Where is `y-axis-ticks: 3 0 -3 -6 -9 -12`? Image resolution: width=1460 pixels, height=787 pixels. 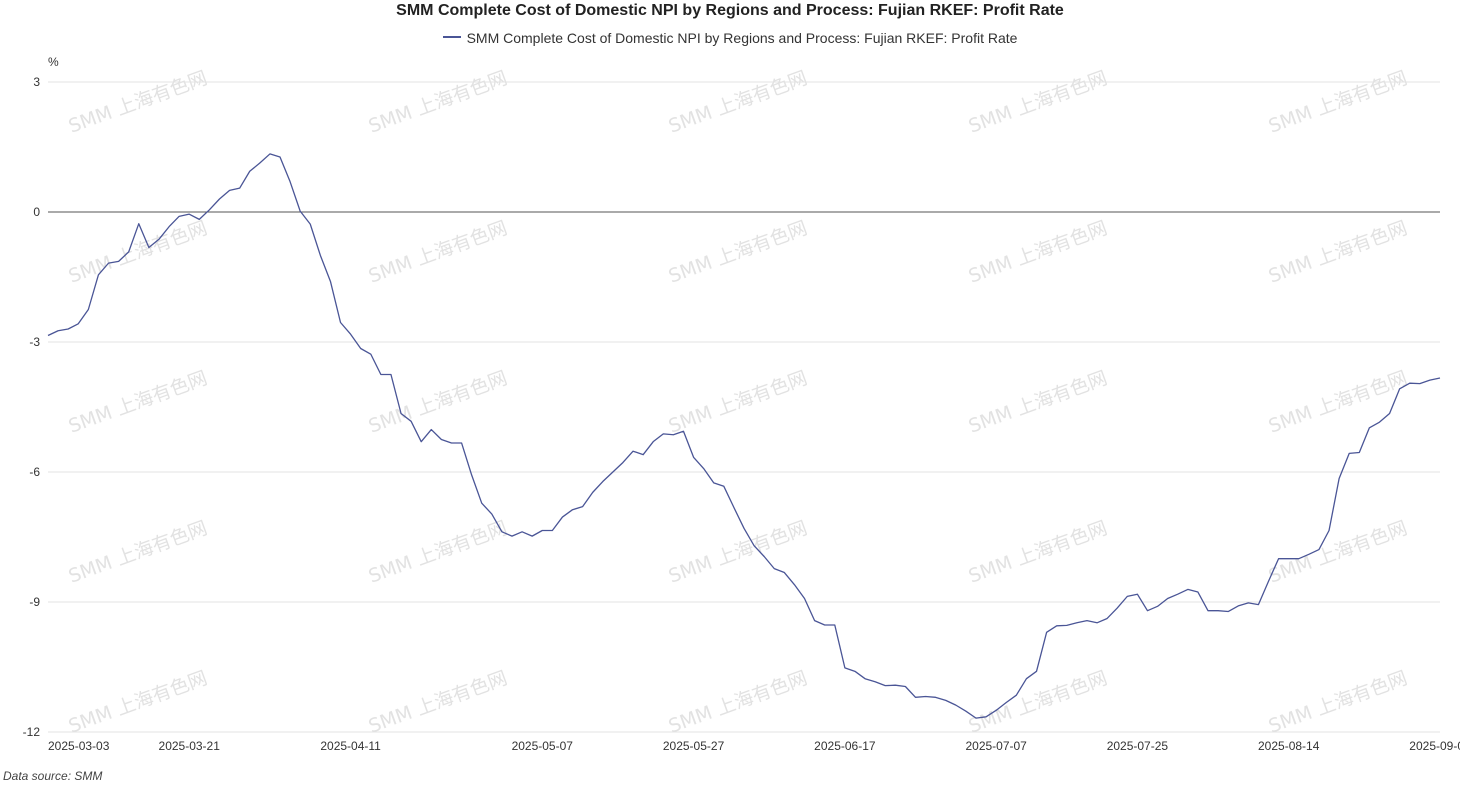 y-axis-ticks: 3 0 -3 -6 -9 -12 is located at coordinates (32, 407).